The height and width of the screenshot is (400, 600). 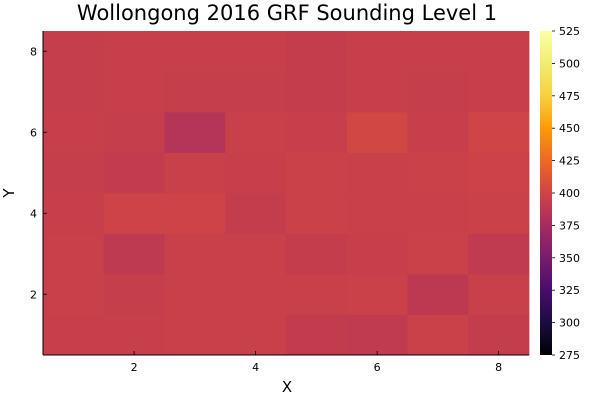 I want to click on x-tick-label: 8, so click(x=498, y=367).